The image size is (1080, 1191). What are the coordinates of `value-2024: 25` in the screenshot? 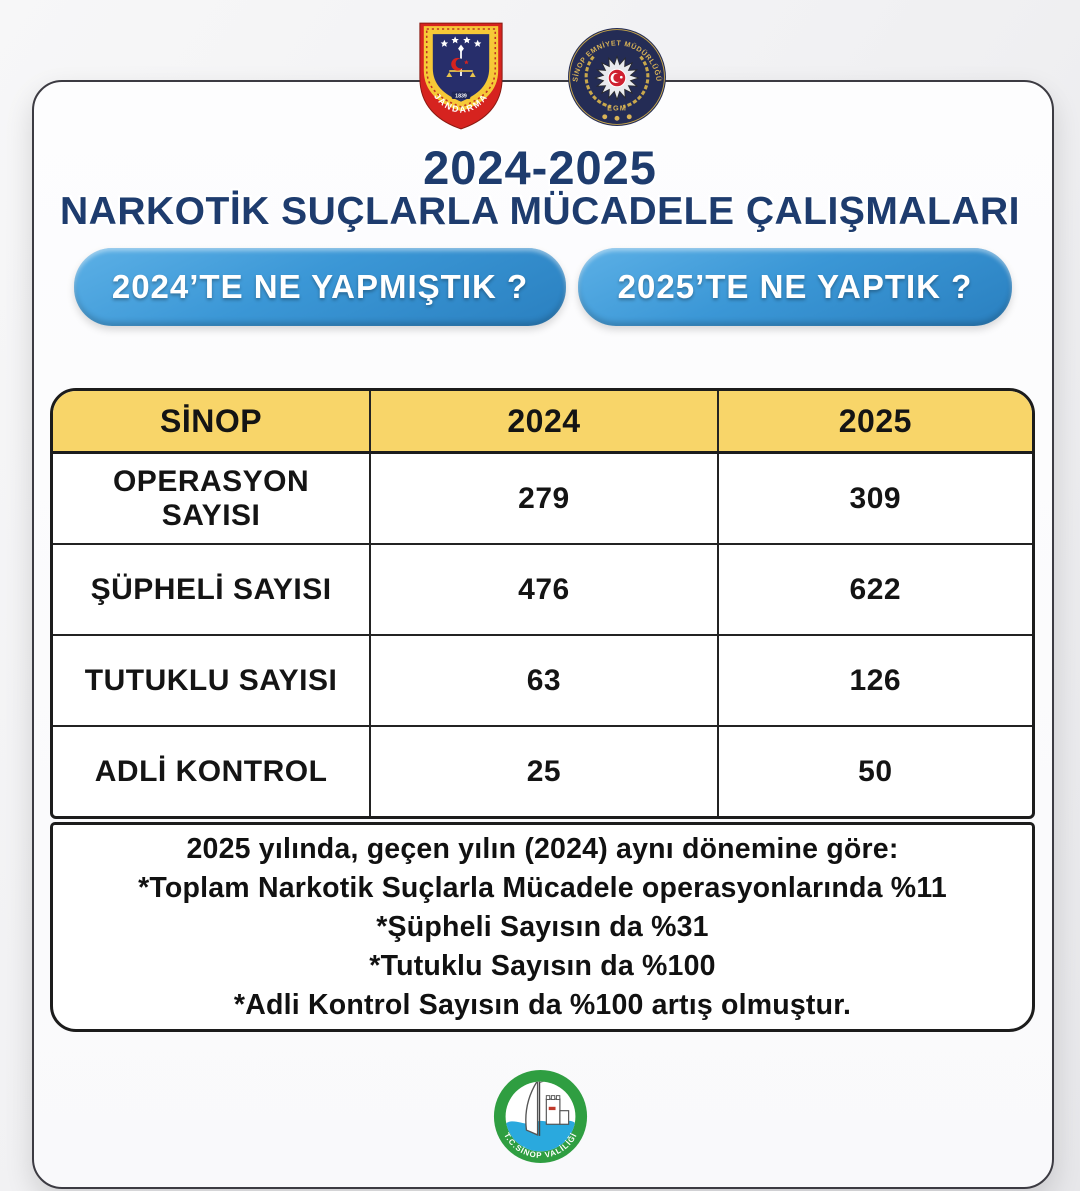 It's located at (545, 771).